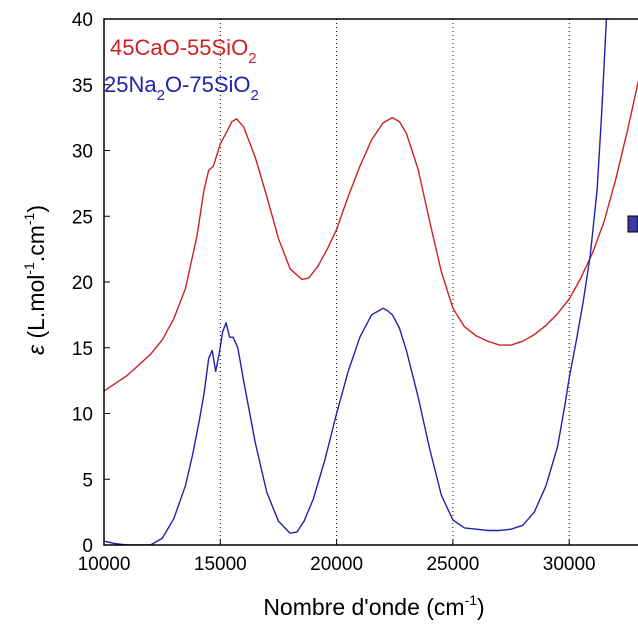 Image resolution: width=638 pixels, height=627 pixels. Describe the element at coordinates (104, 564) in the screenshot. I see `x-tick-label-10000: 10000` at that location.